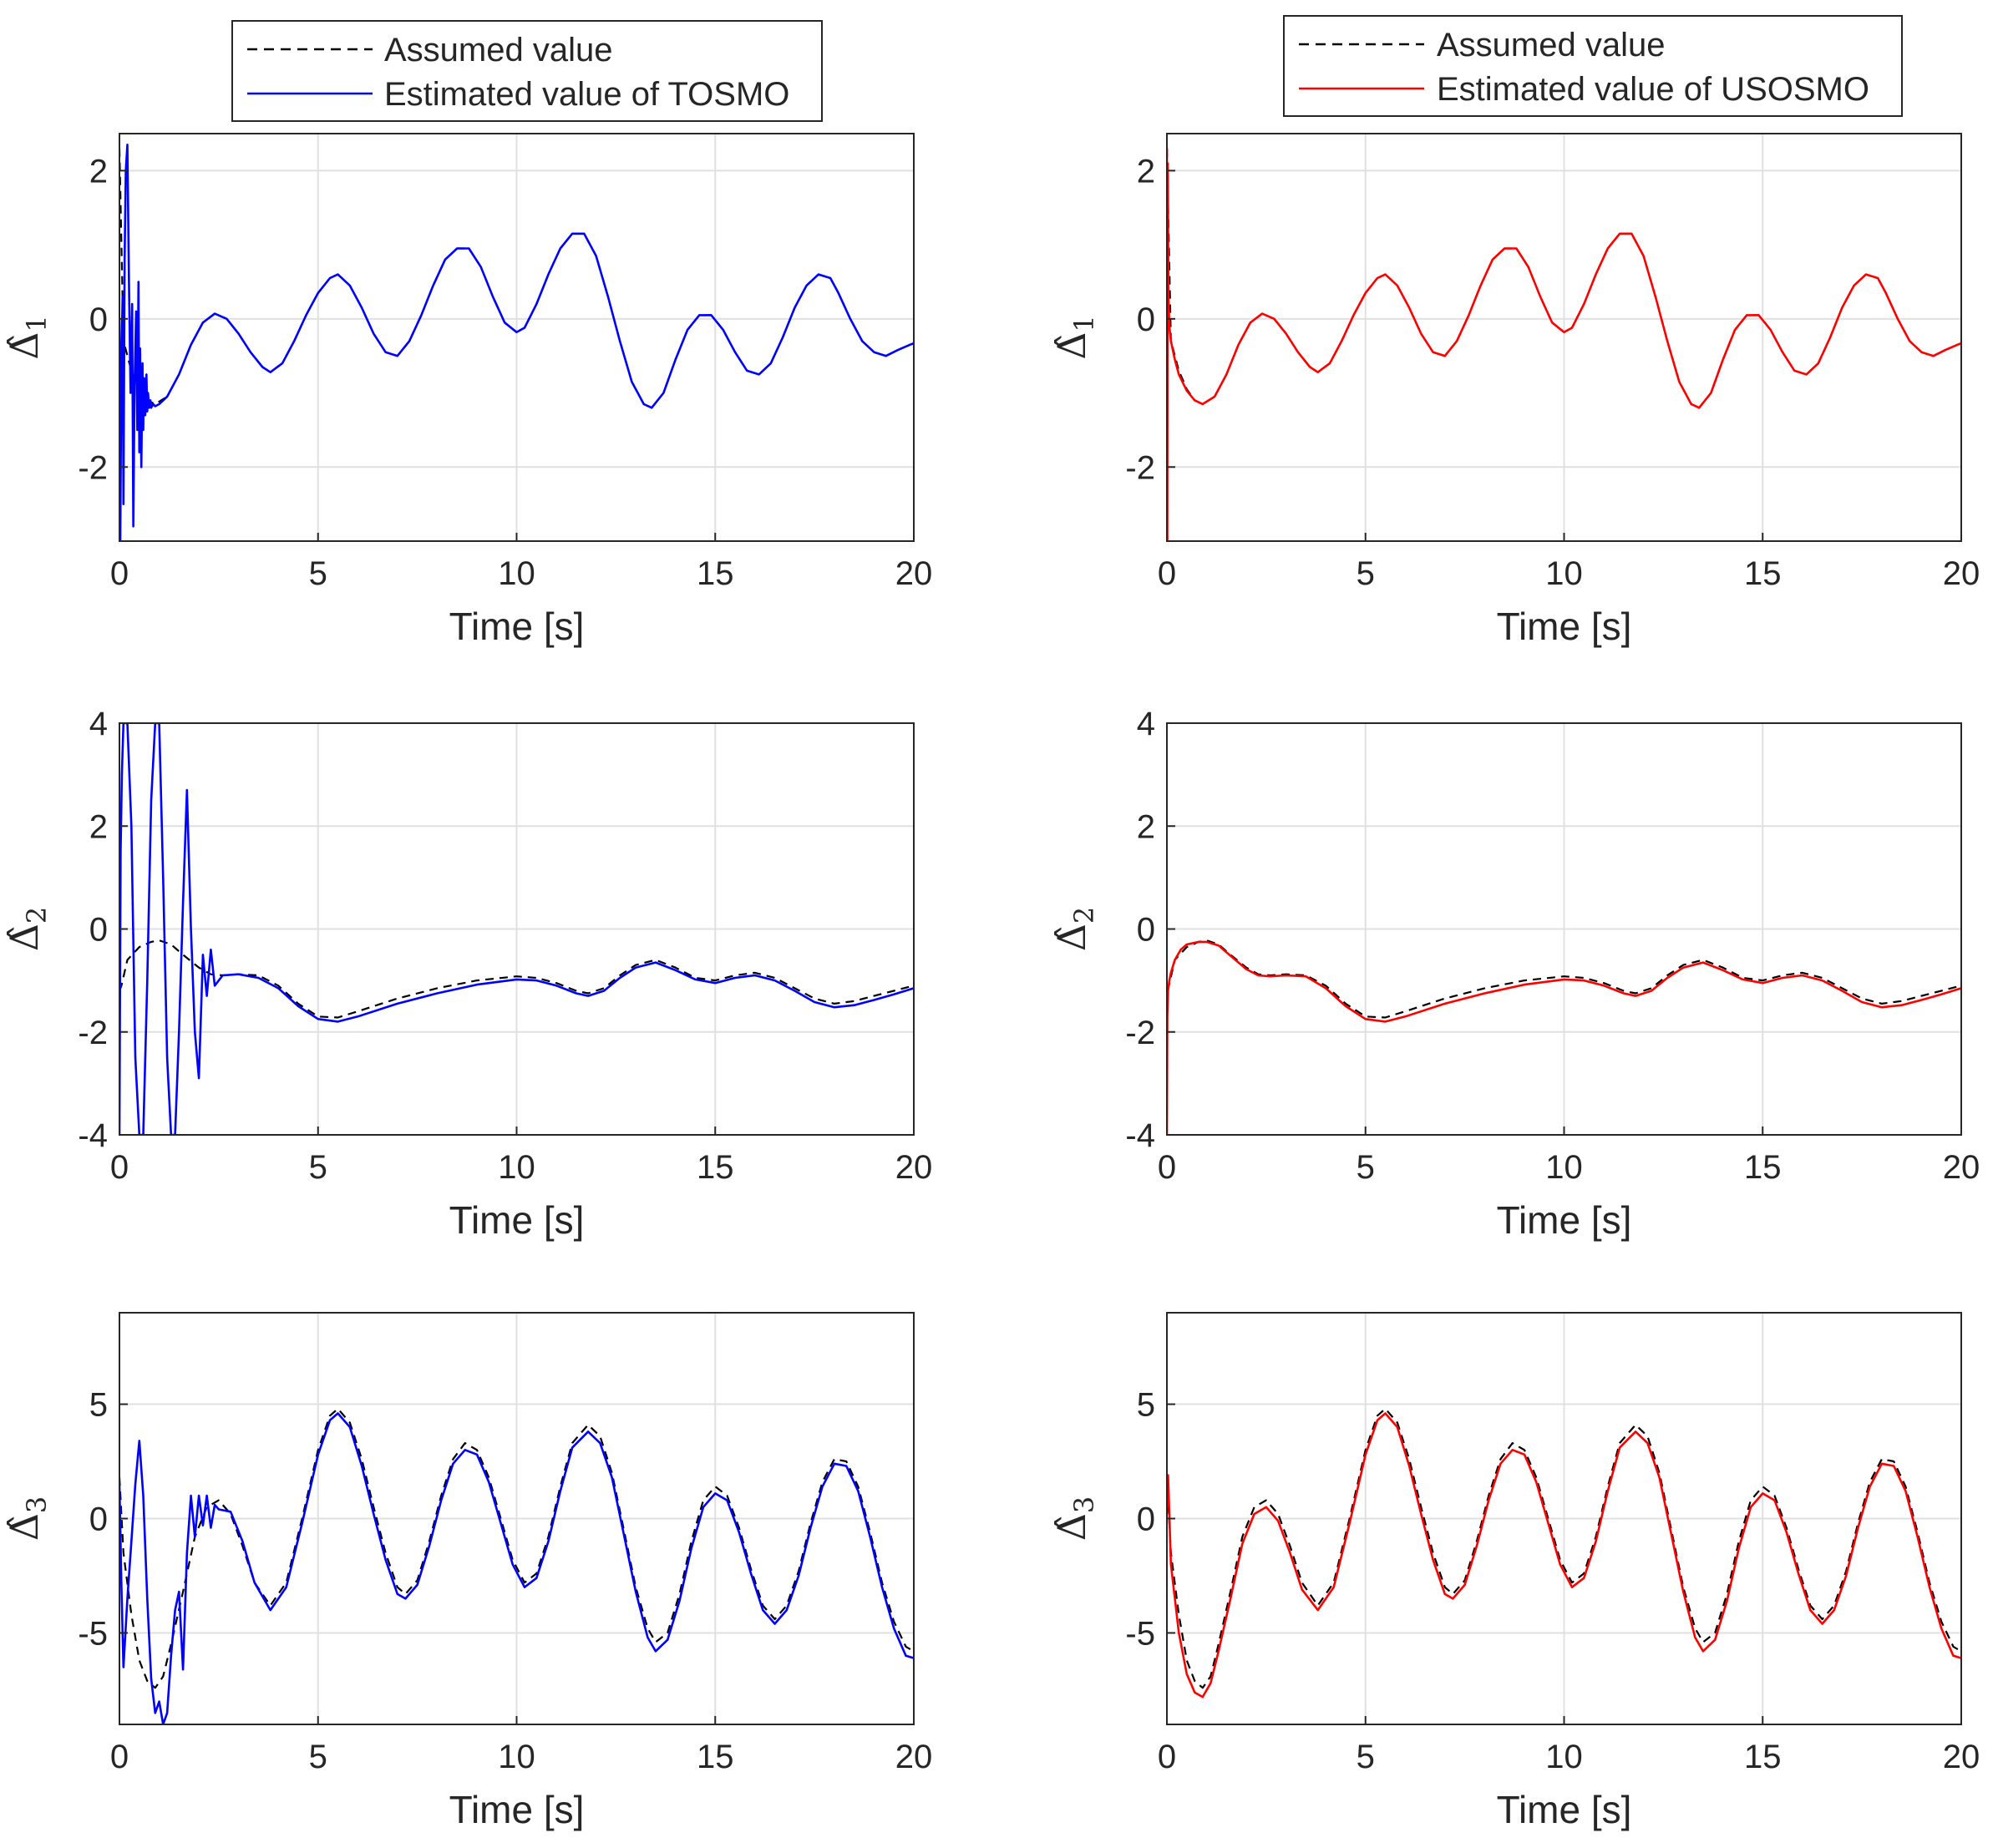  What do you see at coordinates (1653, 89) in the screenshot?
I see `legend-right-label-estimated: Estimated value of USOSMO` at bounding box center [1653, 89].